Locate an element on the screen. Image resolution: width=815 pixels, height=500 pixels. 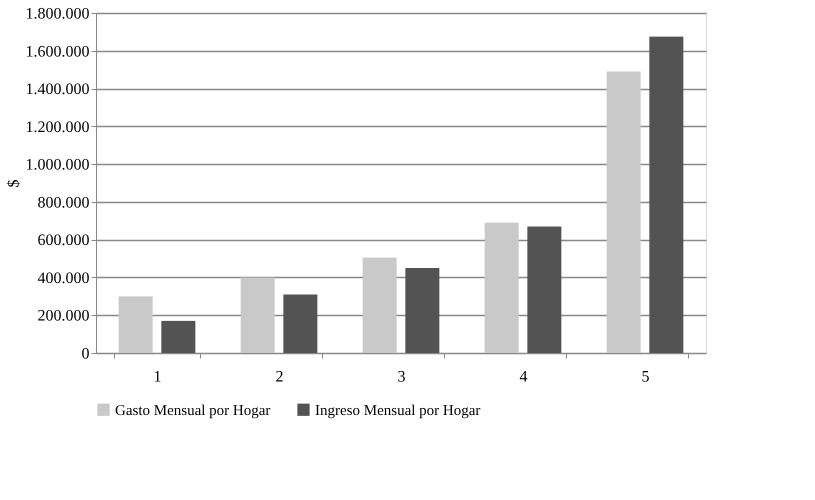
x-tick-label: 2 is located at coordinates (280, 377).